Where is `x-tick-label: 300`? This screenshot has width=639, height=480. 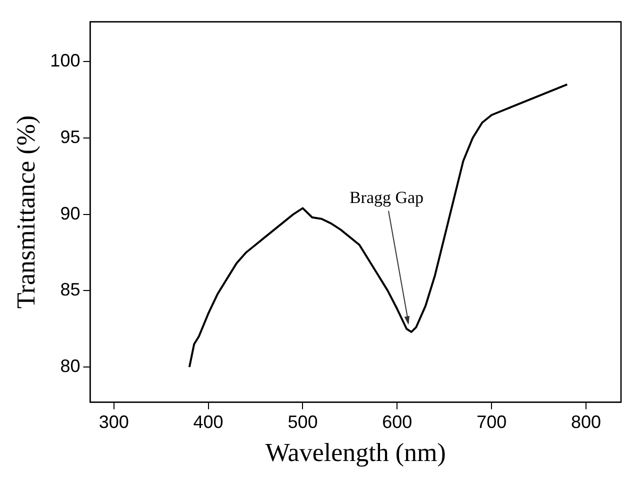
x-tick-label: 300 is located at coordinates (113, 422).